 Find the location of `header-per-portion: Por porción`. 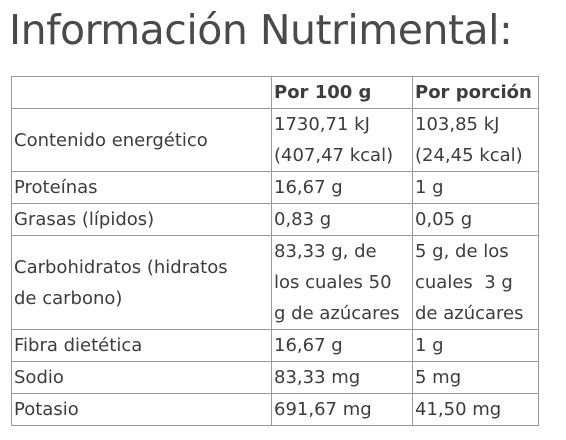

header-per-portion: Por porción is located at coordinates (475, 92).